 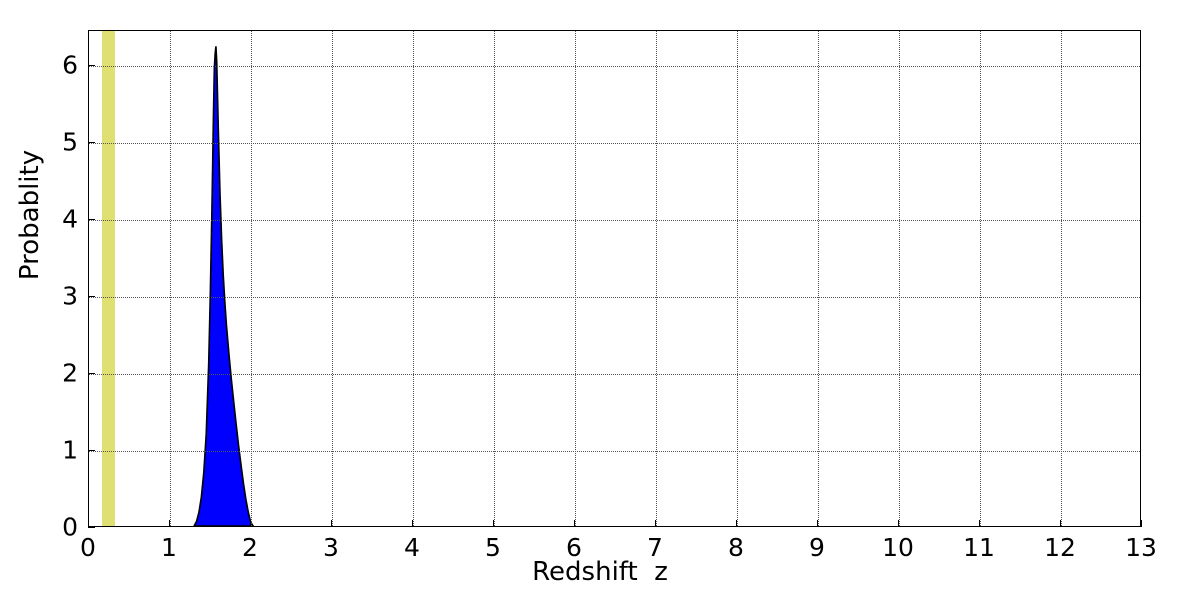 I want to click on y-tick-label: 4, so click(x=70, y=219).